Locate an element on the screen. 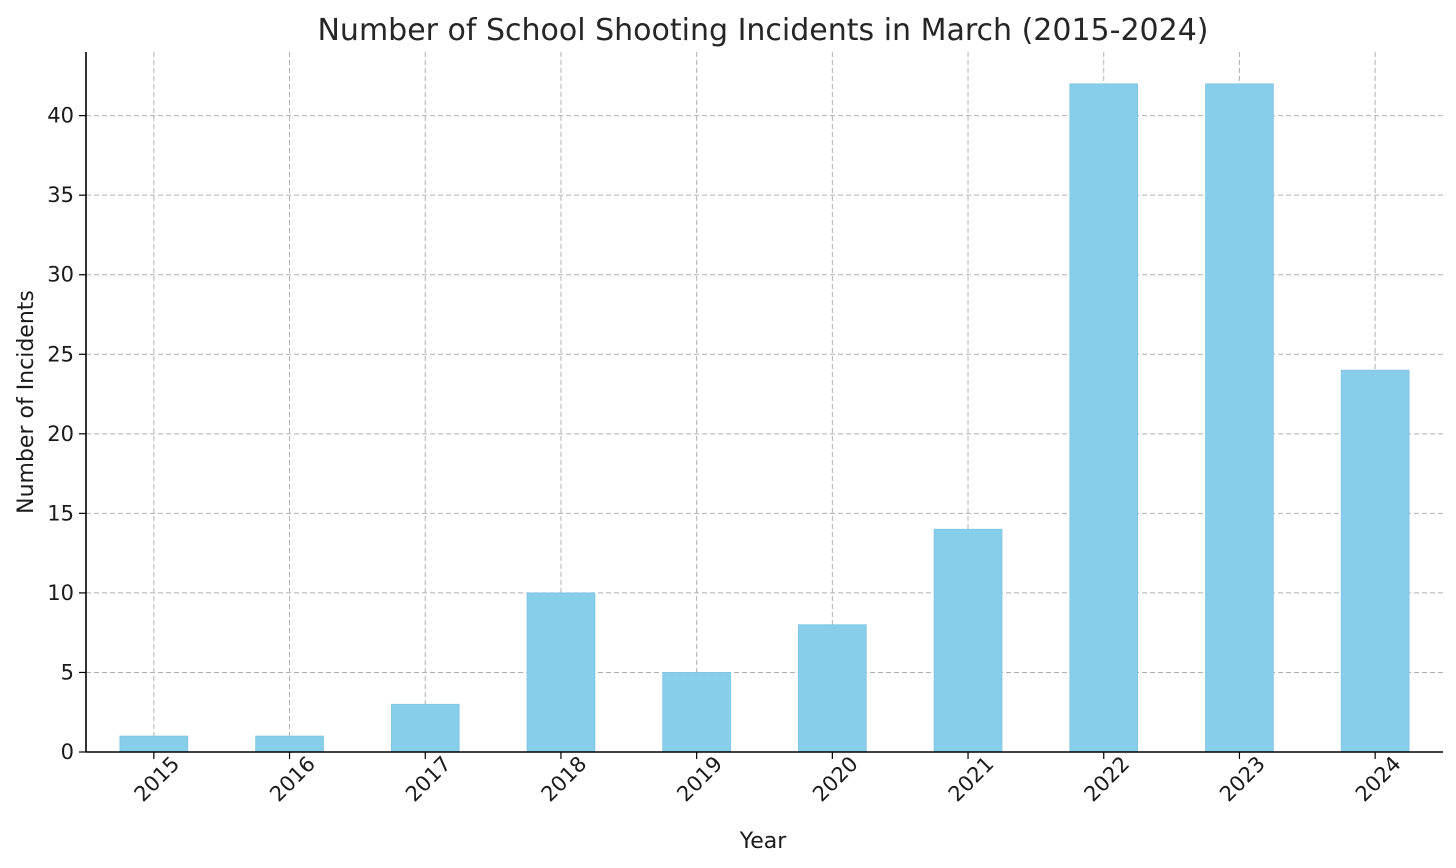  x-tick-label: 2019 is located at coordinates (699, 779).